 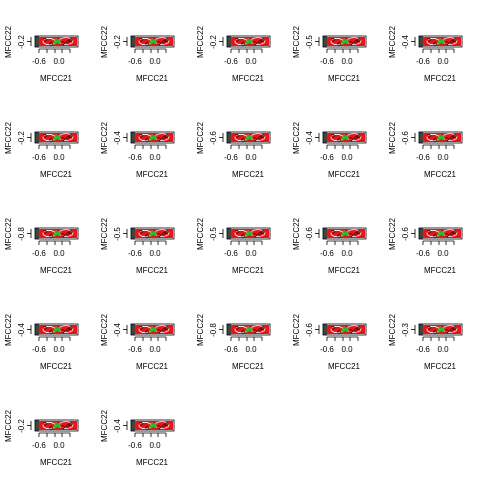 I want to click on panel-14: -0.6 0.0 MFCC21 -0.6 MFCC22, so click(x=329, y=246).